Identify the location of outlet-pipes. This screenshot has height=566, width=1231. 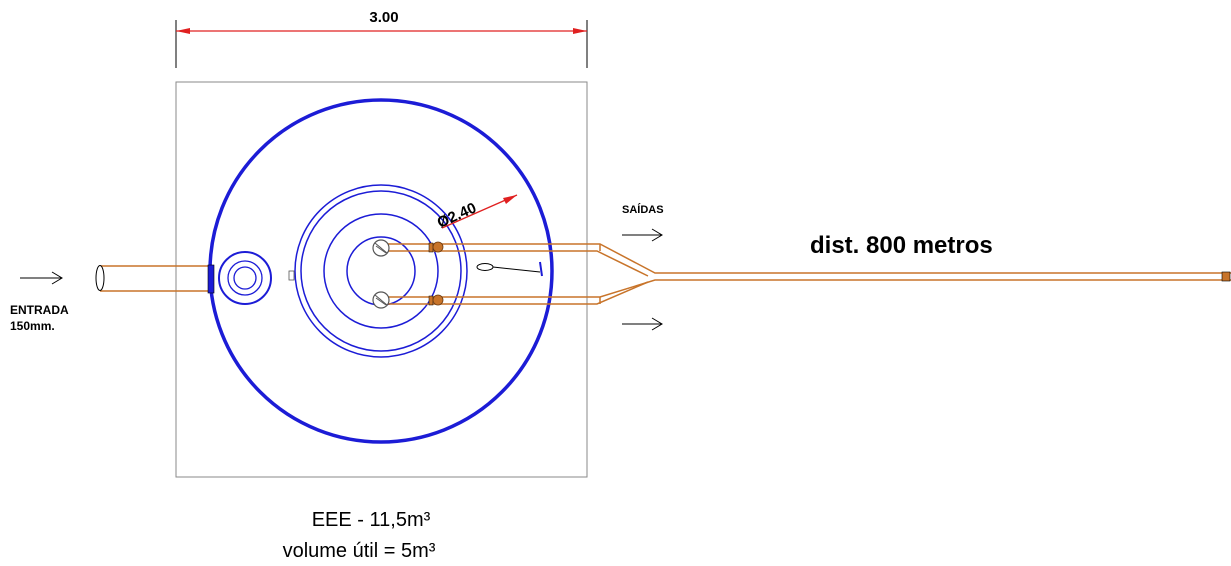
(806, 274).